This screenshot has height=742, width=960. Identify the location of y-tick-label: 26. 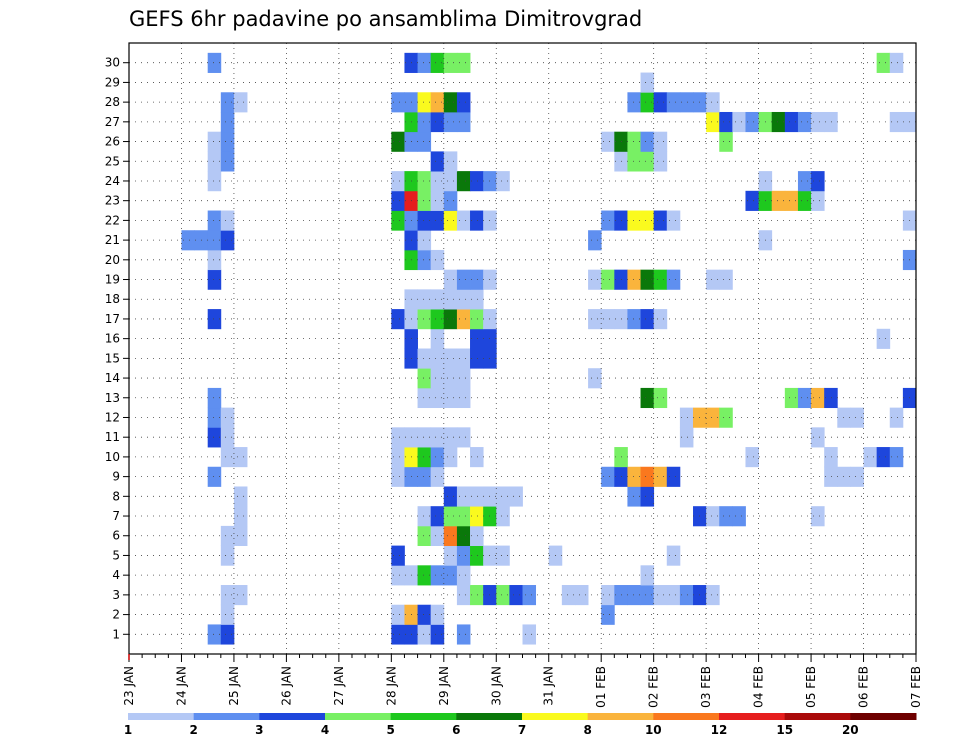
(112, 142).